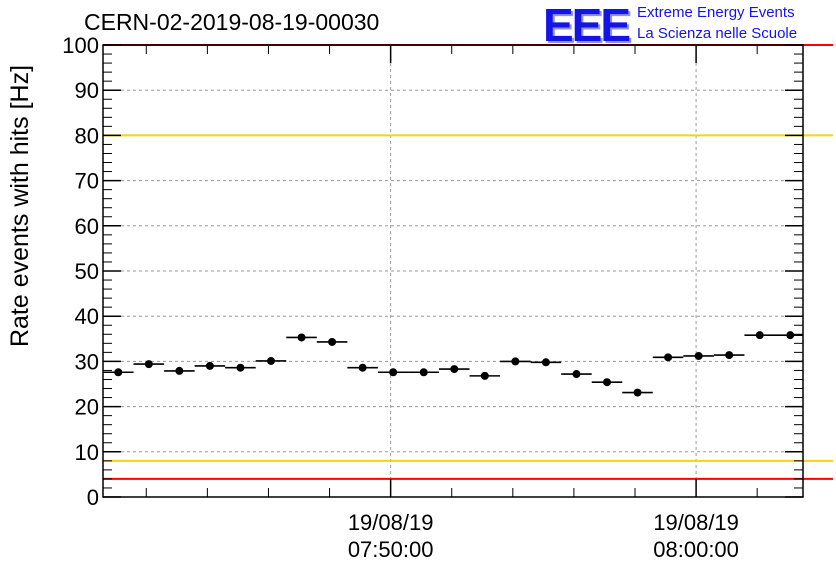  Describe the element at coordinates (87, 226) in the screenshot. I see `y-tick-label: 60` at that location.